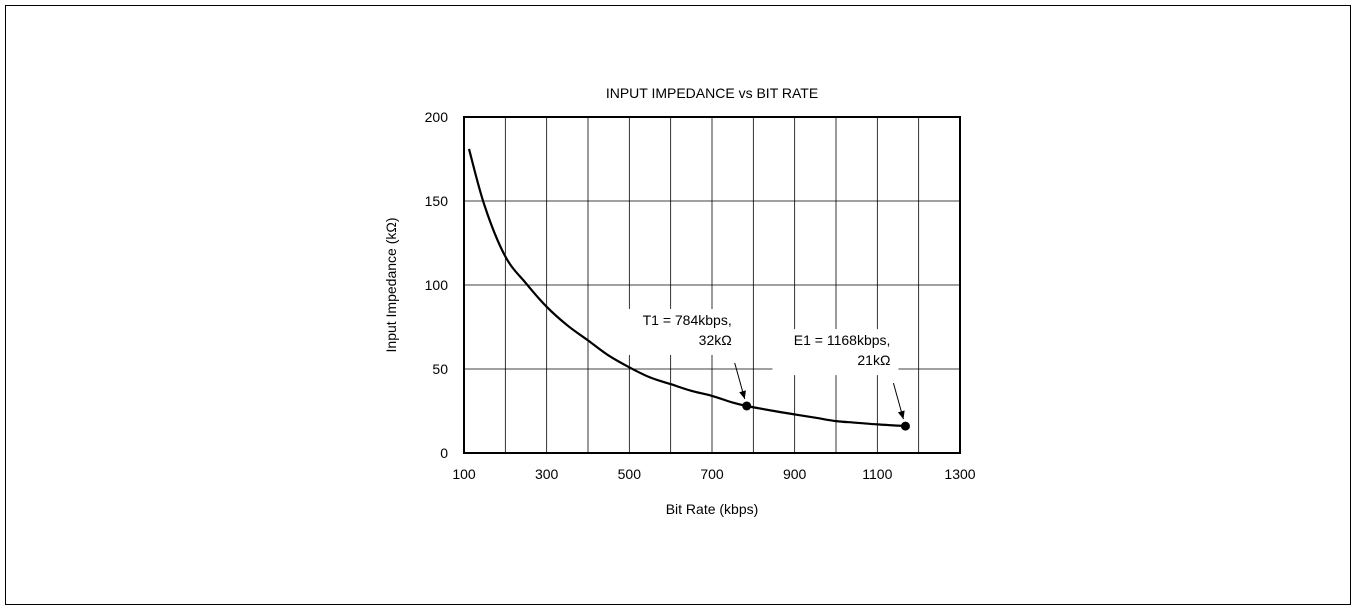  What do you see at coordinates (686, 288) in the screenshot?
I see `impedance-curve` at bounding box center [686, 288].